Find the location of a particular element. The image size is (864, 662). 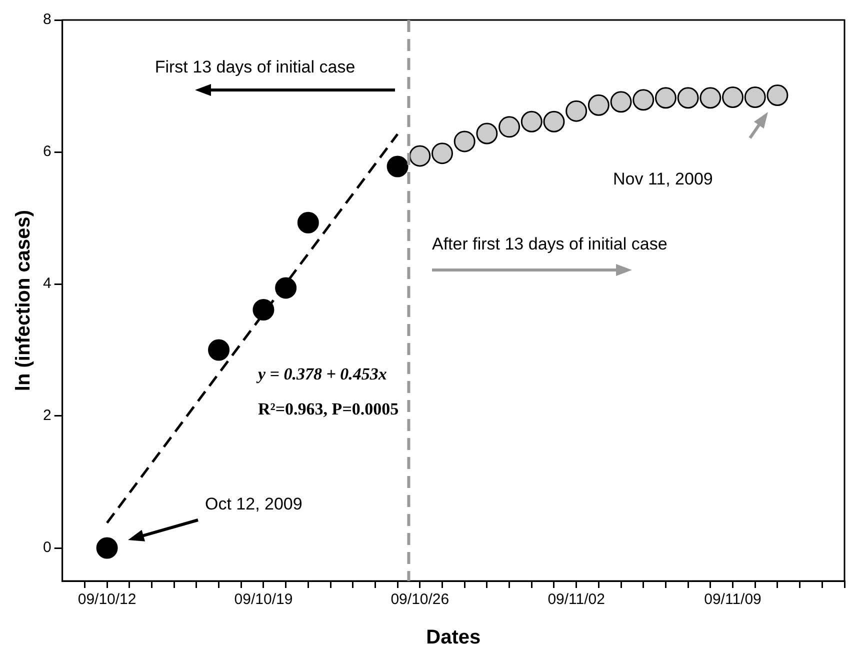

x-tick-label: 09/10/12 is located at coordinates (107, 599).